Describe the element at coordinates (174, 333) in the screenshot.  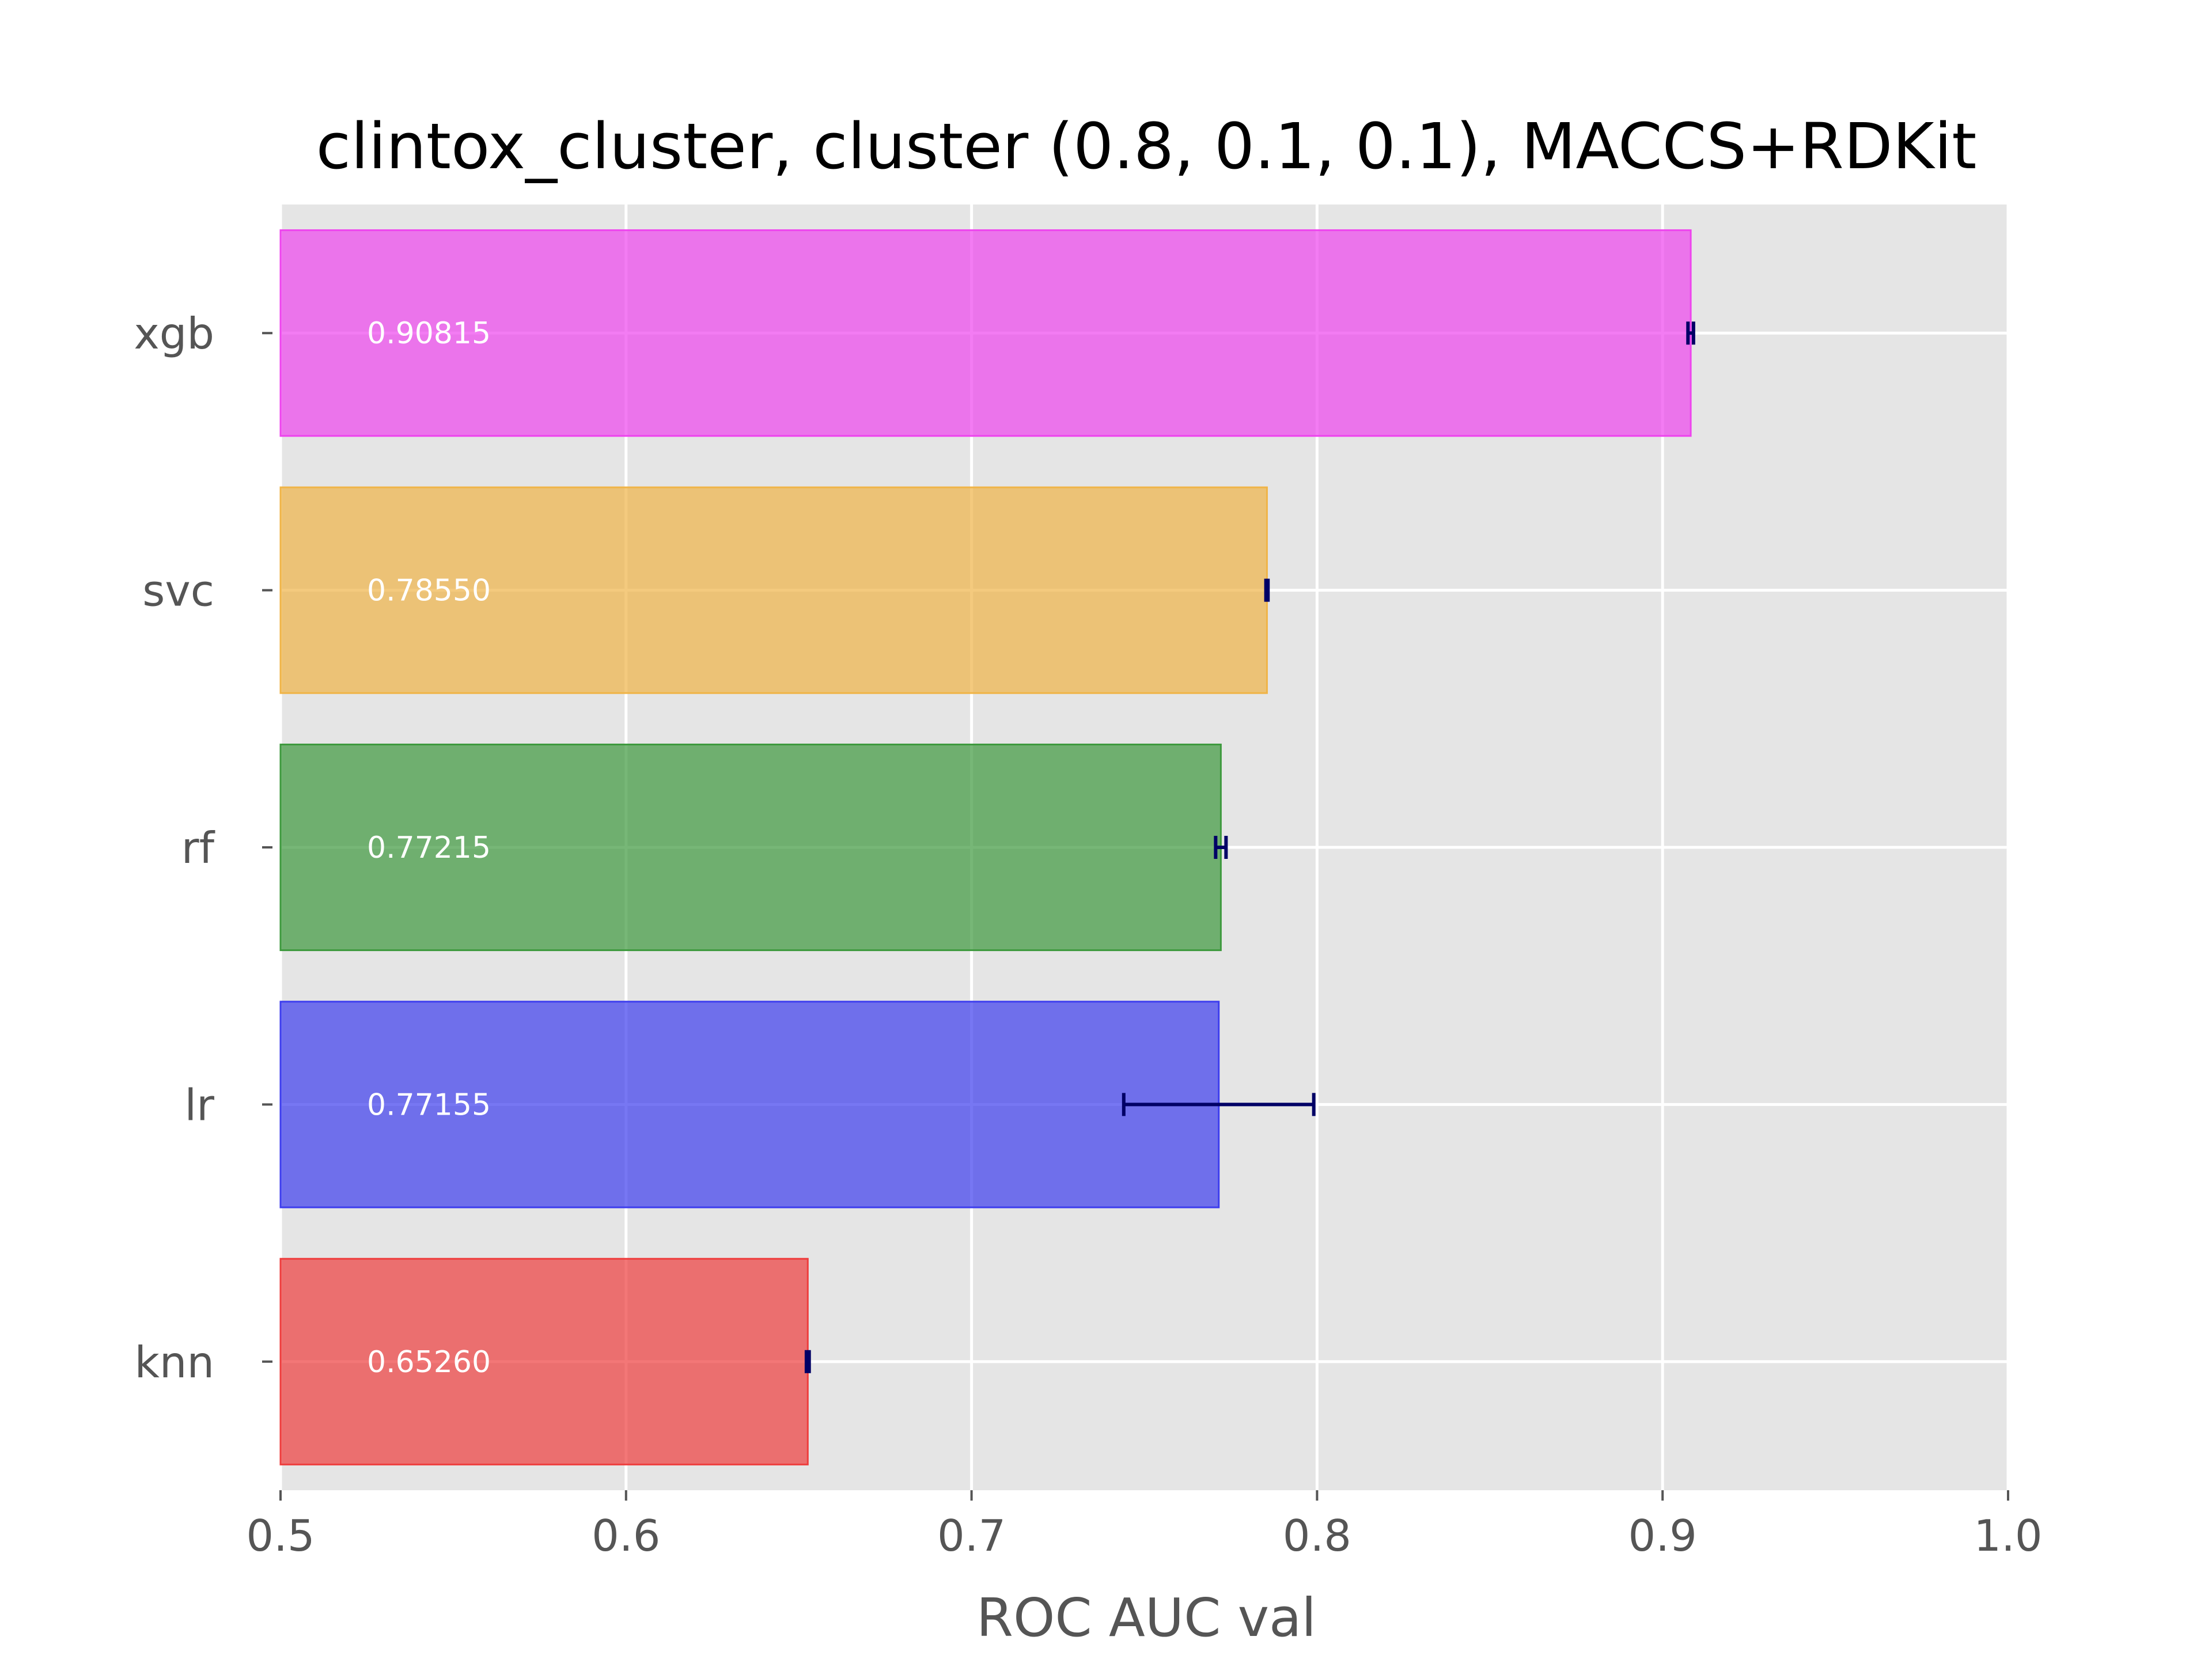
I see `y-tick-label-xgb: xgb` at that location.